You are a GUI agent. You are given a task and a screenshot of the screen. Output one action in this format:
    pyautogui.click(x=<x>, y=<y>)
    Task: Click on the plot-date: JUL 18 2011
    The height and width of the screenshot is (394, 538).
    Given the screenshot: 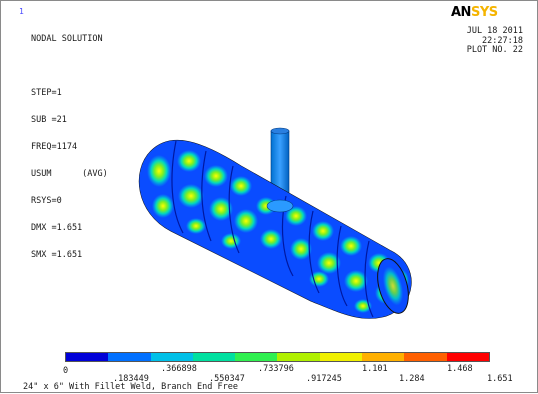 What is the action you would take?
    pyautogui.click(x=494, y=31)
    